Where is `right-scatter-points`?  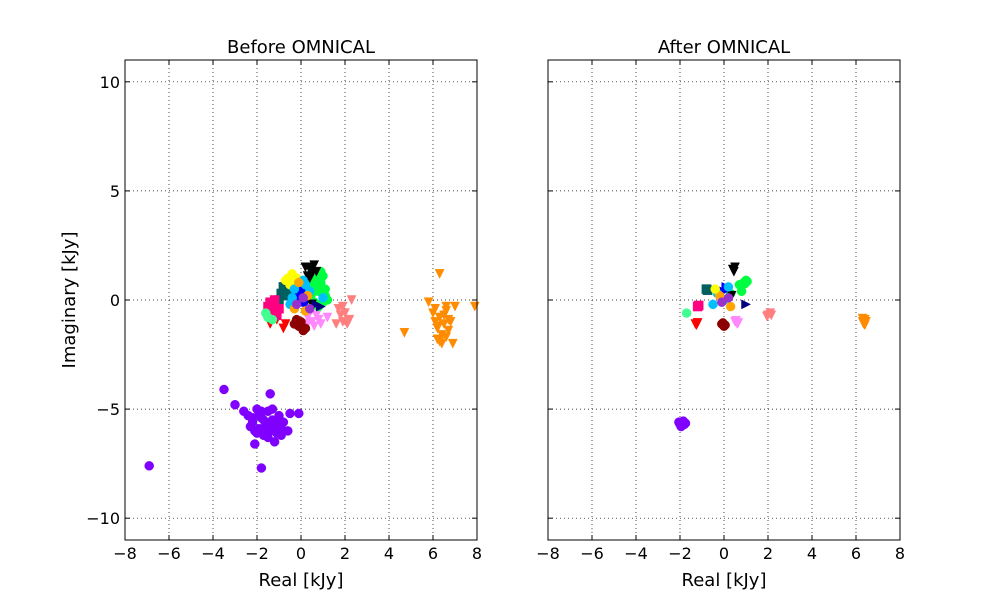
right-scatter-points is located at coordinates (772, 347).